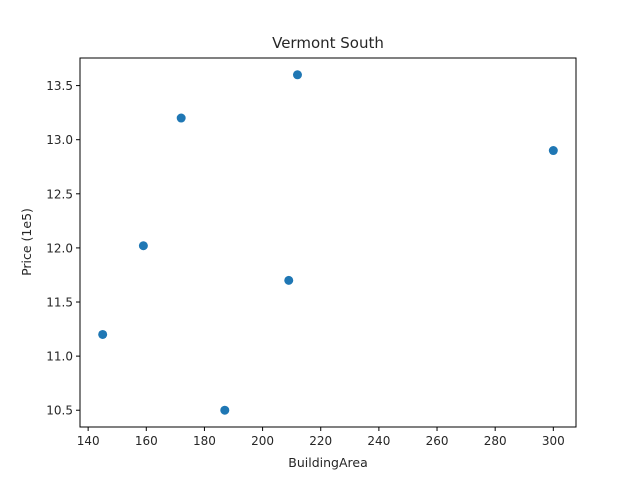  I want to click on x-axis-label: BuildingArea, so click(327, 462).